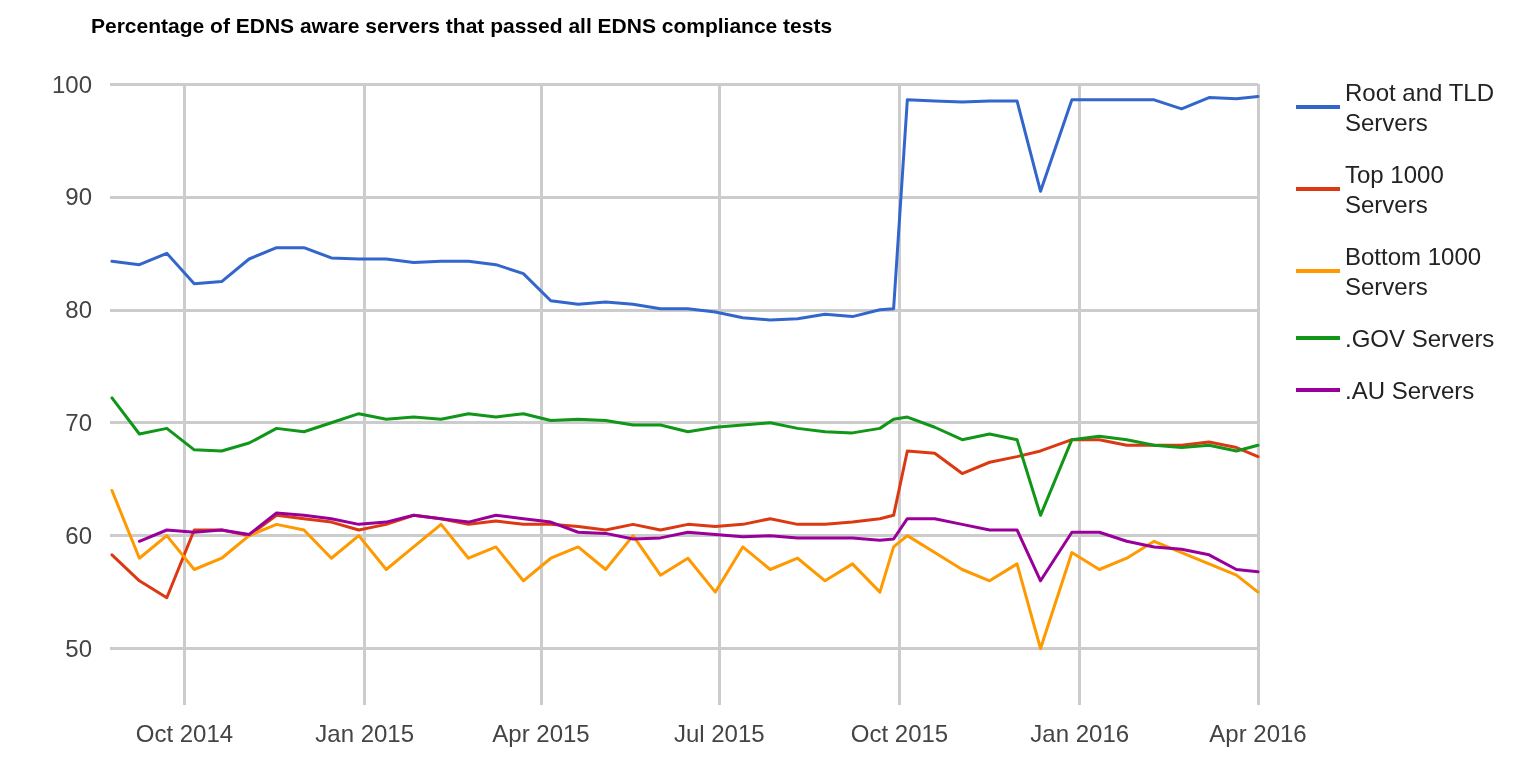  Describe the element at coordinates (1420, 338) in the screenshot. I see `legend-label: .GOV Servers` at that location.